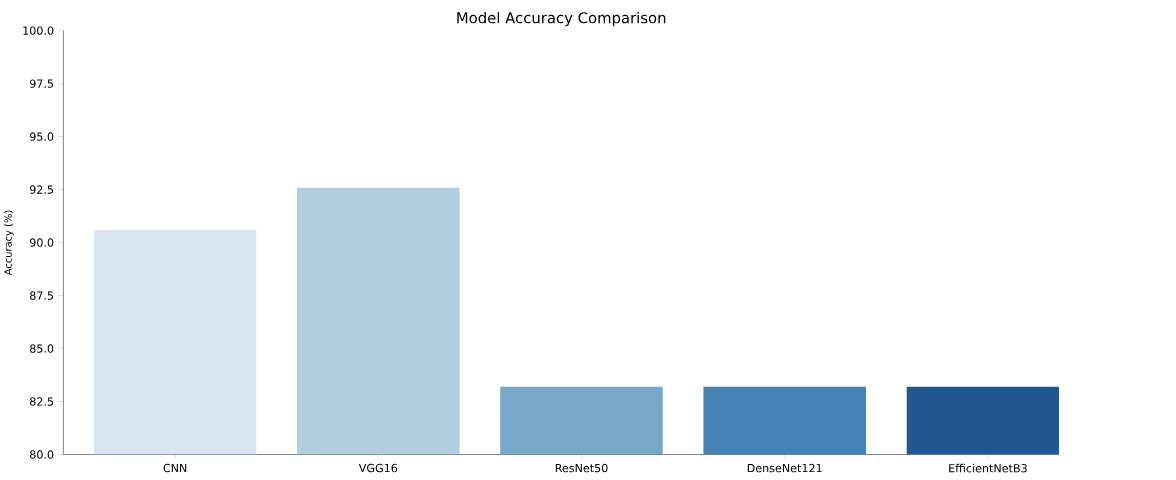 The width and height of the screenshot is (1176, 480). What do you see at coordinates (42, 295) in the screenshot?
I see `y-tick-label: 87.5` at bounding box center [42, 295].